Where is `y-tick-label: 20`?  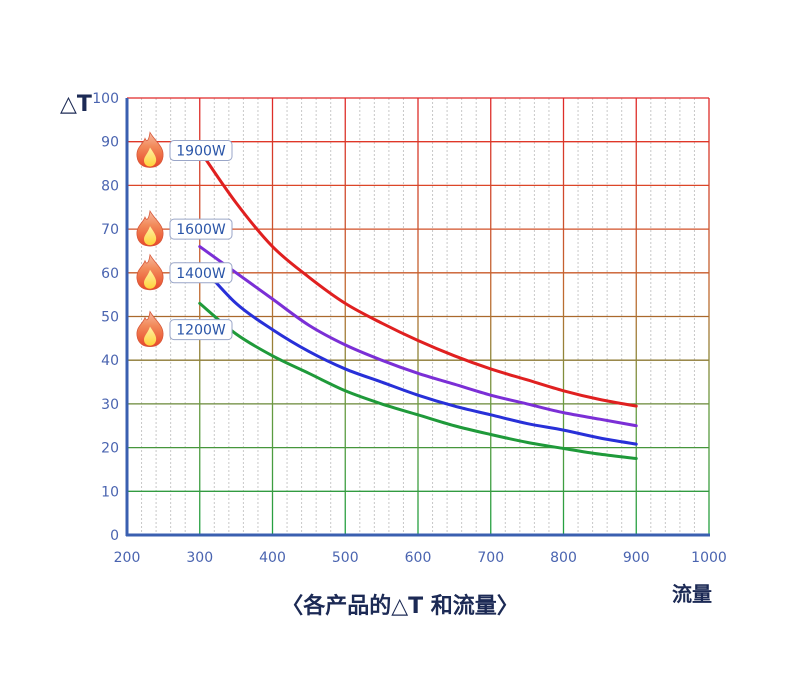
y-tick-label: 20 is located at coordinates (110, 449).